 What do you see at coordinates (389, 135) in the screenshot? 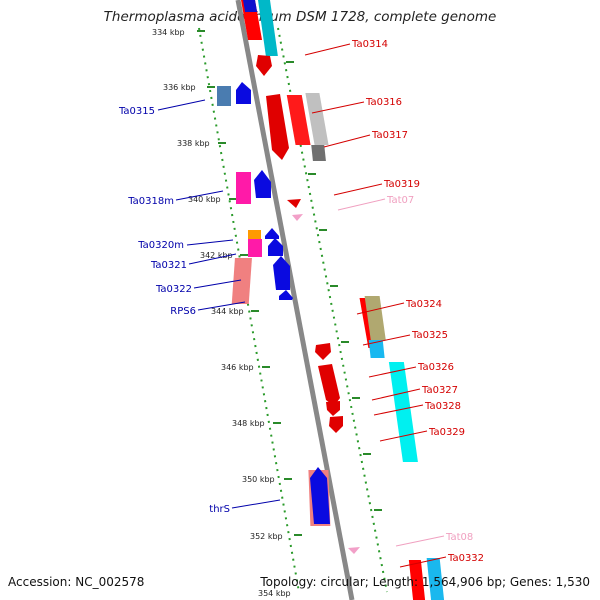
I see `gene-label: Ta0317` at bounding box center [389, 135].